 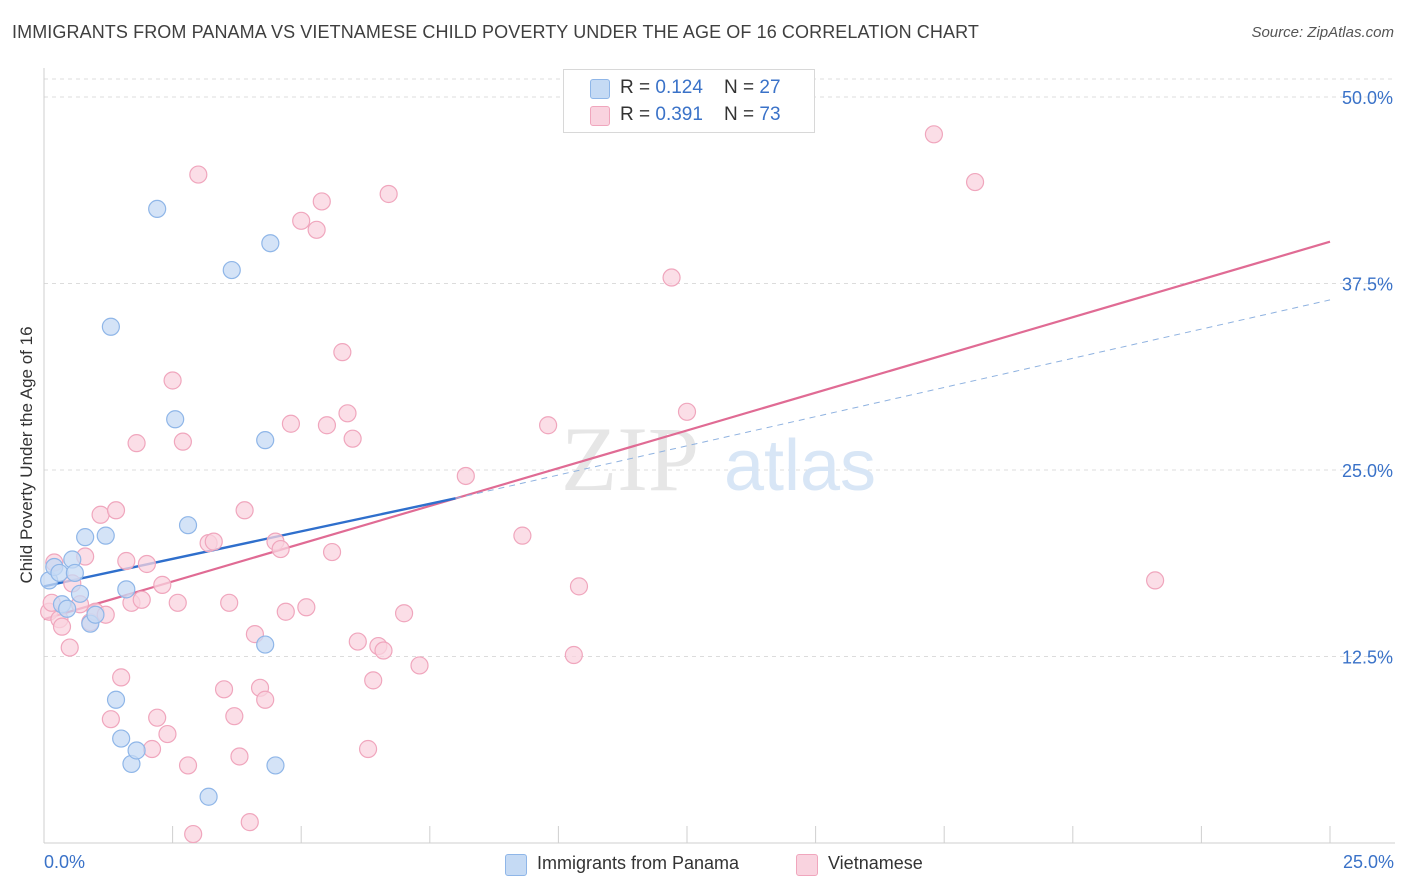 I want to click on r-value: 0.124, so click(x=679, y=87).